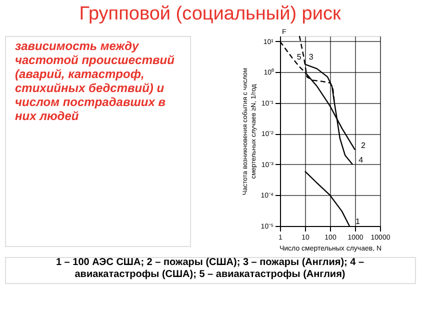  I want to click on series-label: 1, so click(357, 221).